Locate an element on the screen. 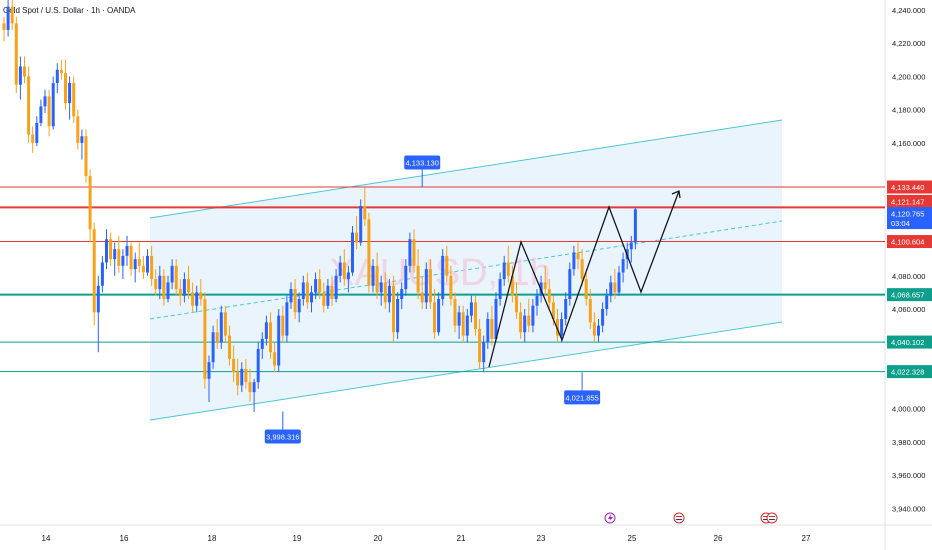 Image resolution: width=932 pixels, height=550 pixels. channel-upper-line is located at coordinates (466, 169).